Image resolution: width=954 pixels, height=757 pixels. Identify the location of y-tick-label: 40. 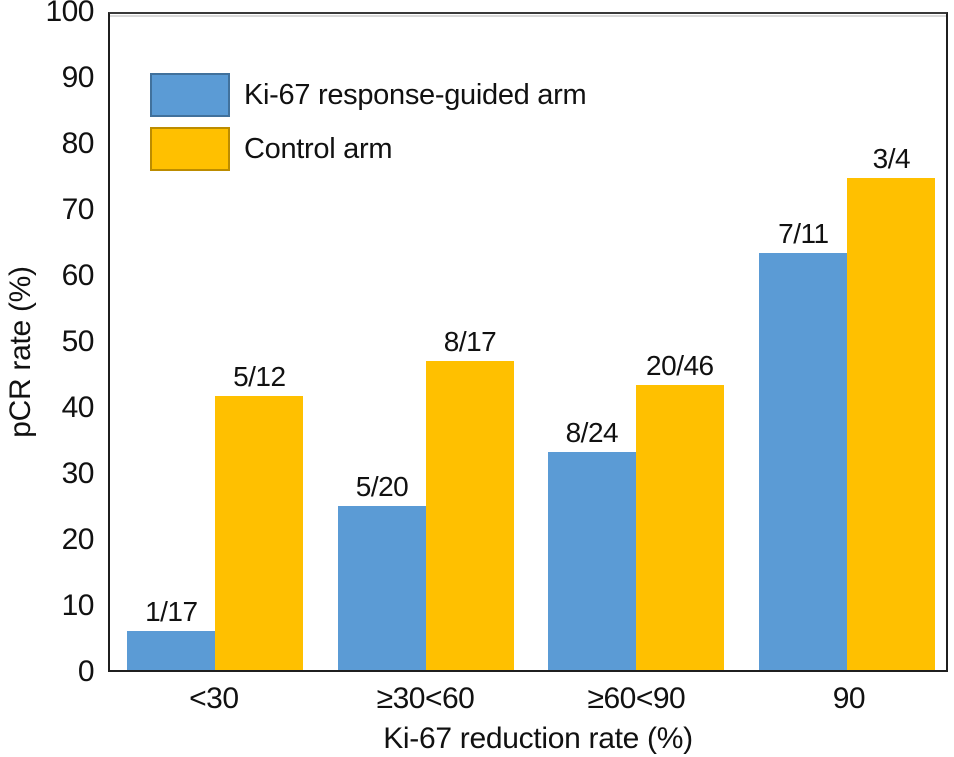
(78, 407).